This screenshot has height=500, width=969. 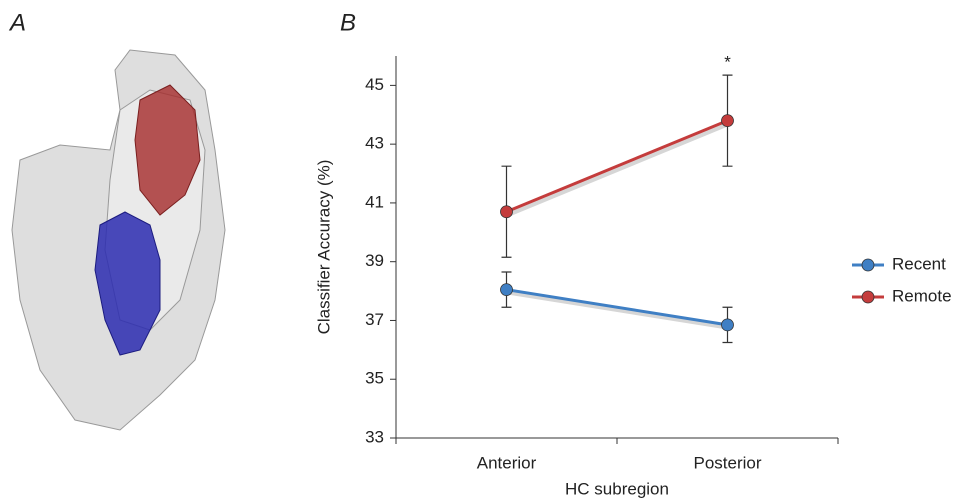 I want to click on y-axis-label: Classifier Accuracy (%), so click(x=323, y=247).